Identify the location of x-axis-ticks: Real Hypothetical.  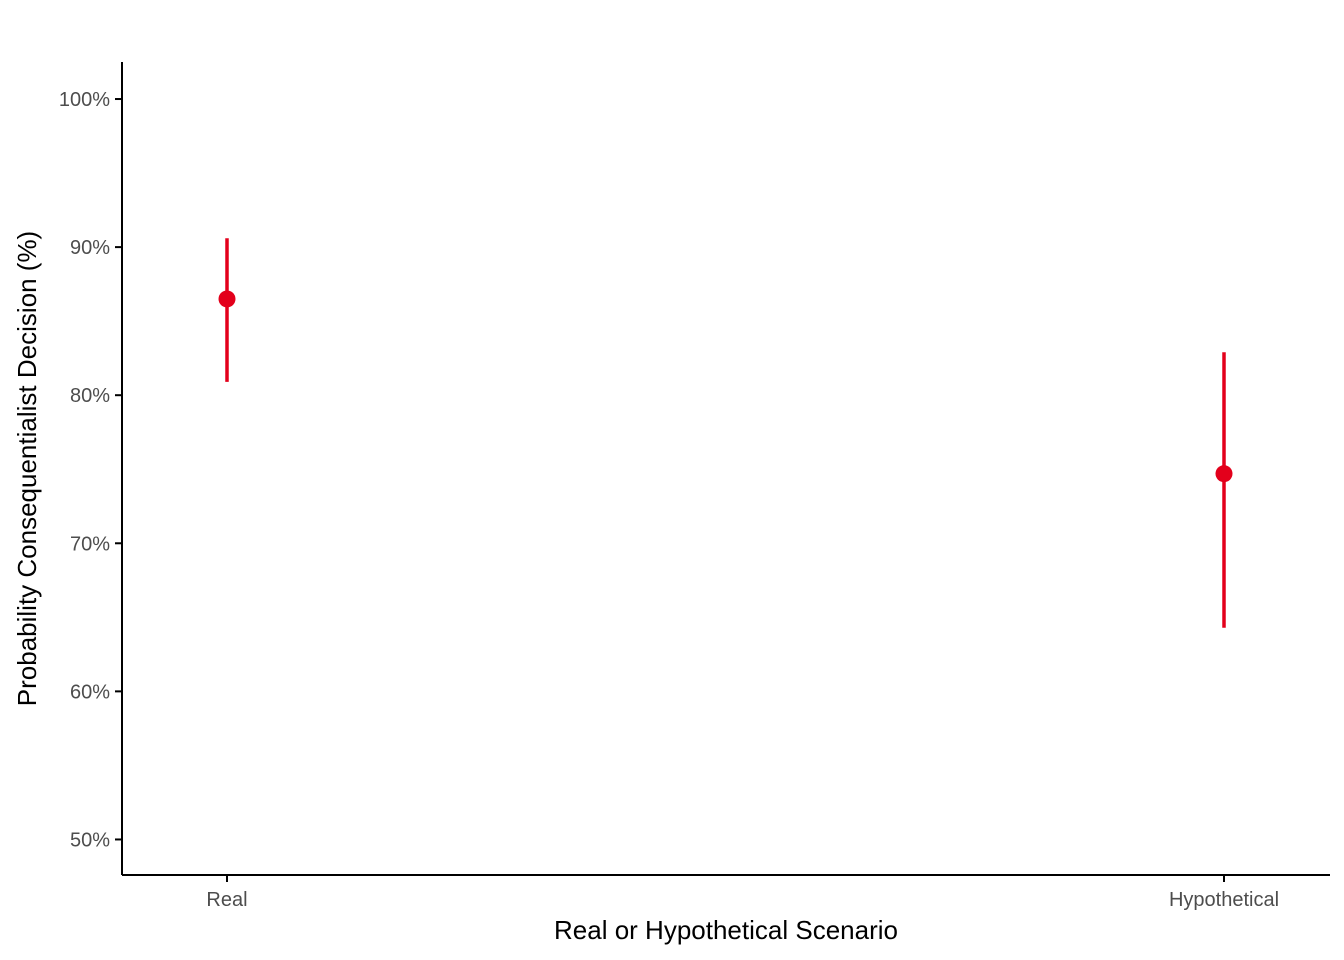
(742, 893).